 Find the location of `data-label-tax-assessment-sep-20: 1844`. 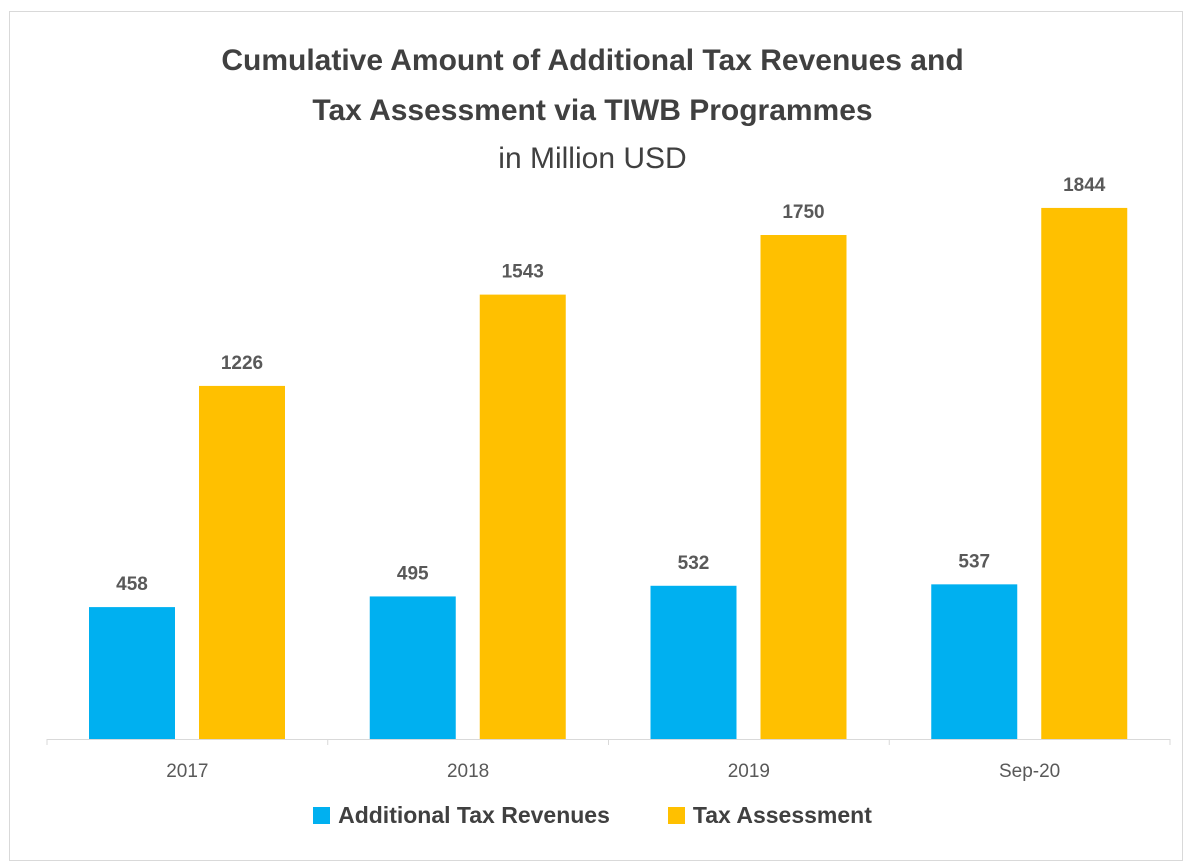

data-label-tax-assessment-sep-20: 1844 is located at coordinates (1084, 185).